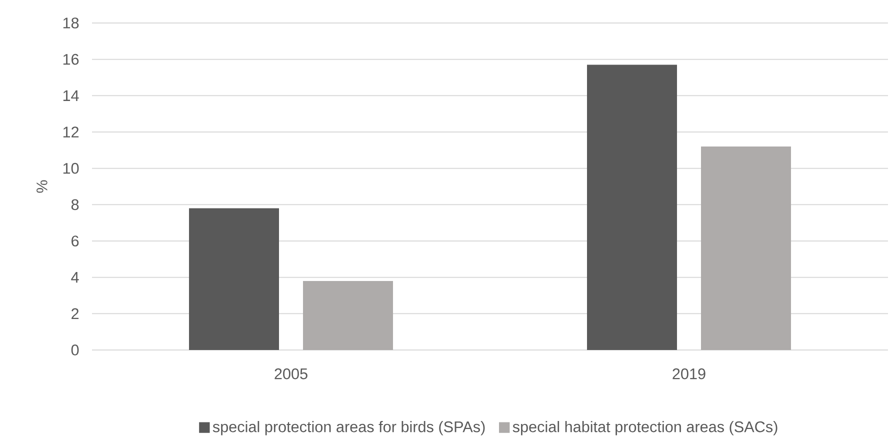 The width and height of the screenshot is (890, 443). Describe the element at coordinates (71, 168) in the screenshot. I see `y-tick-label: 10` at that location.